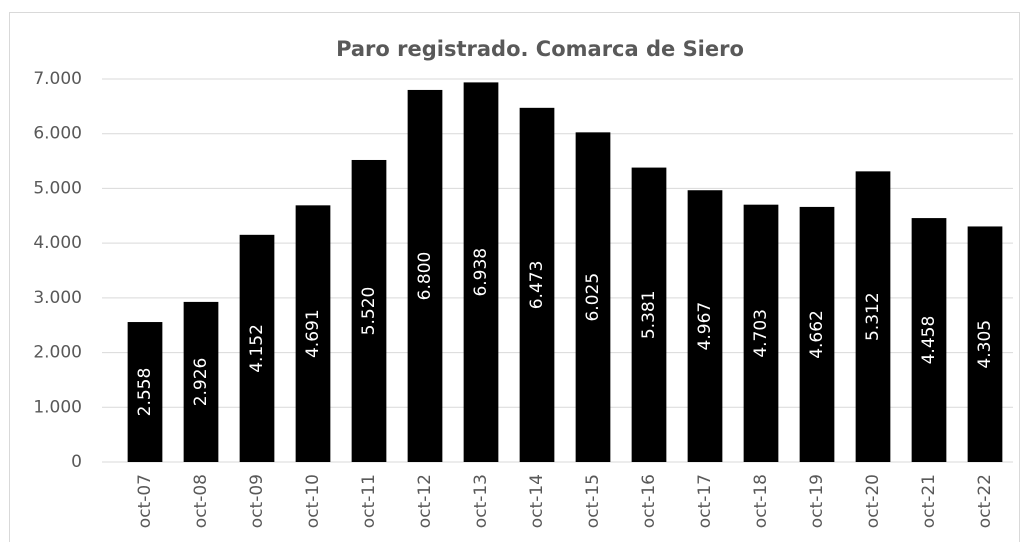  I want to click on value-label: 4.458, so click(929, 340).